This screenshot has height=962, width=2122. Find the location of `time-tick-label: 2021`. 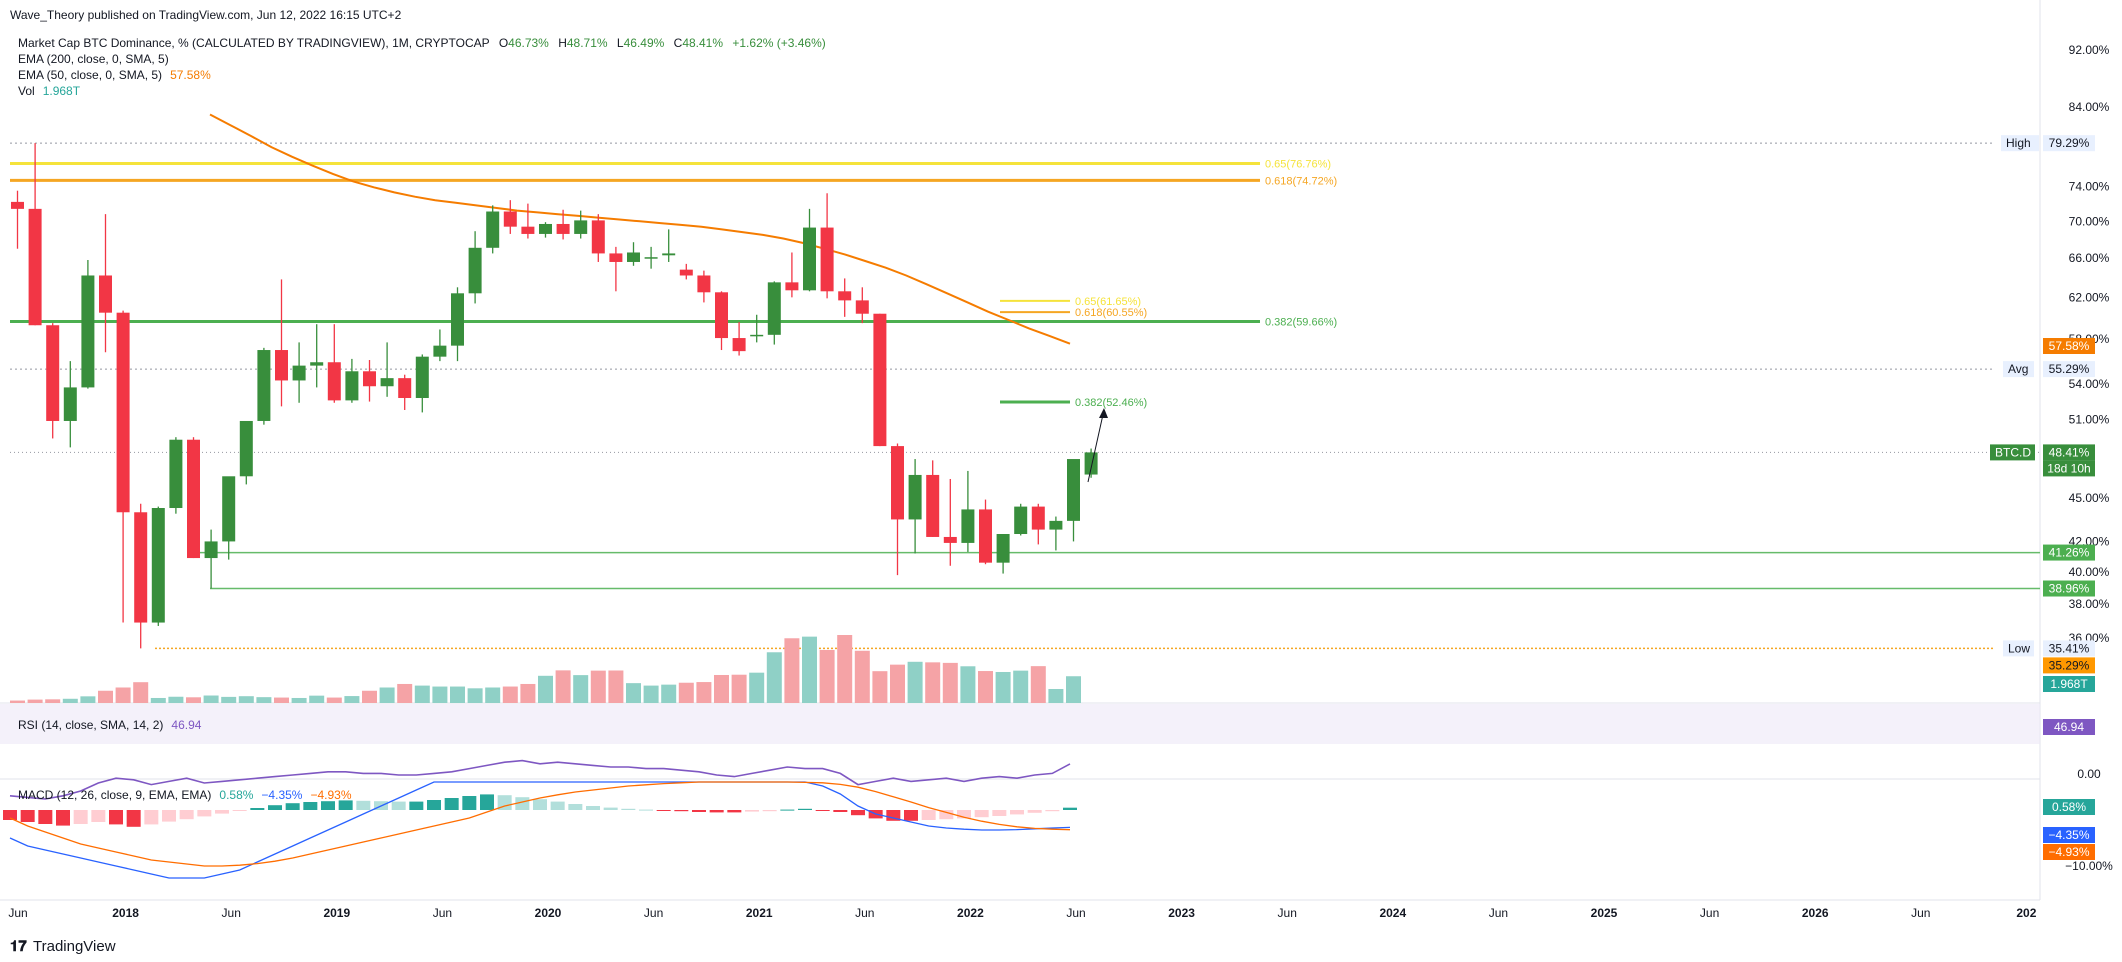

time-tick-label: 2021 is located at coordinates (759, 913).